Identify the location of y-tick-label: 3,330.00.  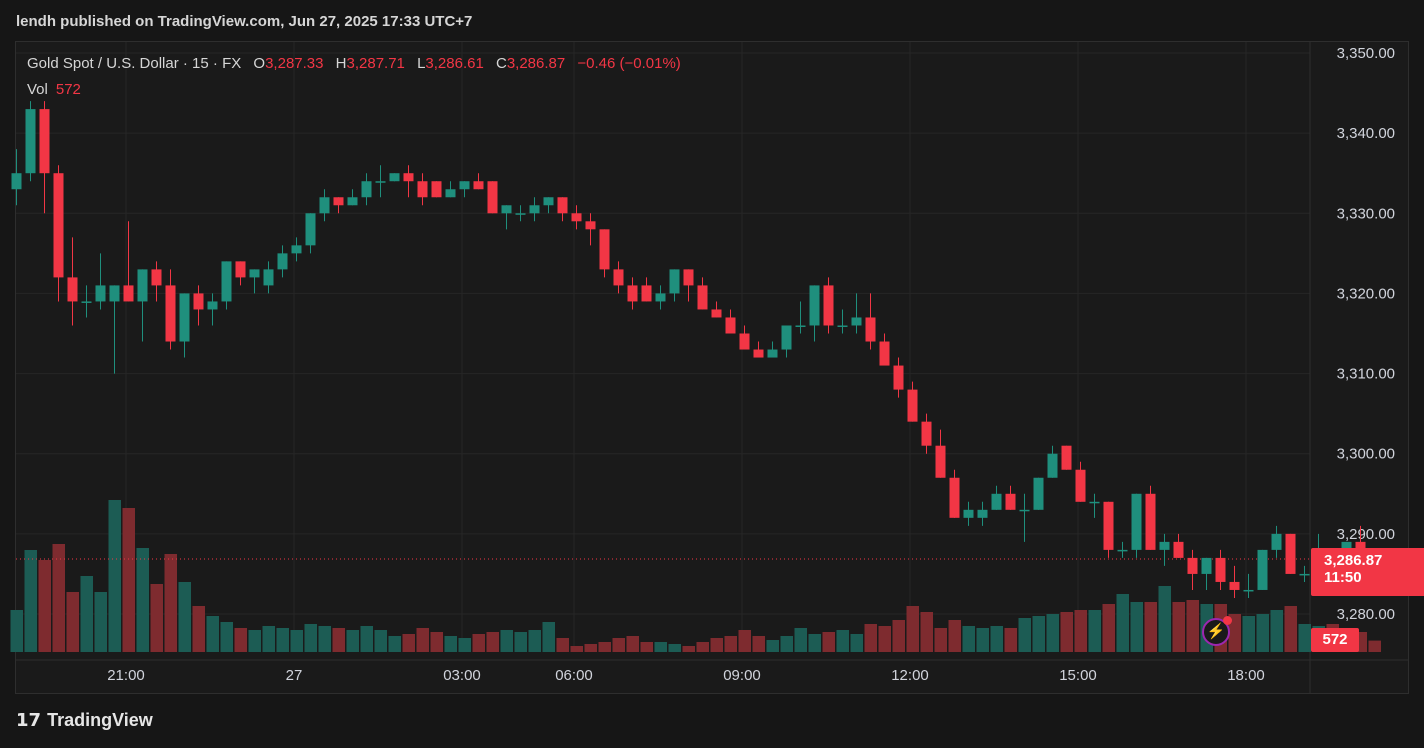
(1366, 213).